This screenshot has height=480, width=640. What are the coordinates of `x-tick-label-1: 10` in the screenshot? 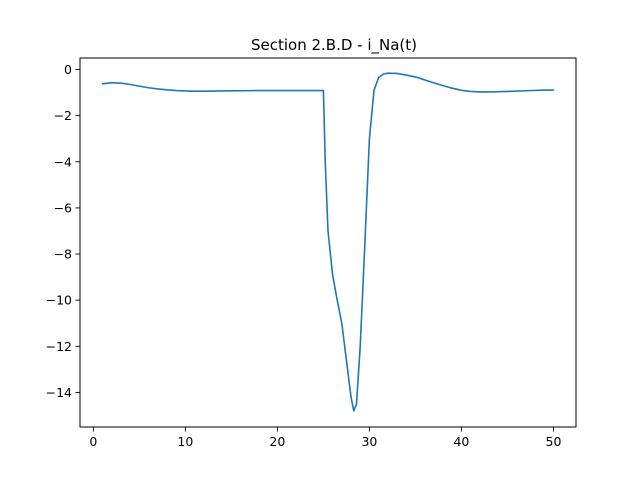 It's located at (185, 441).